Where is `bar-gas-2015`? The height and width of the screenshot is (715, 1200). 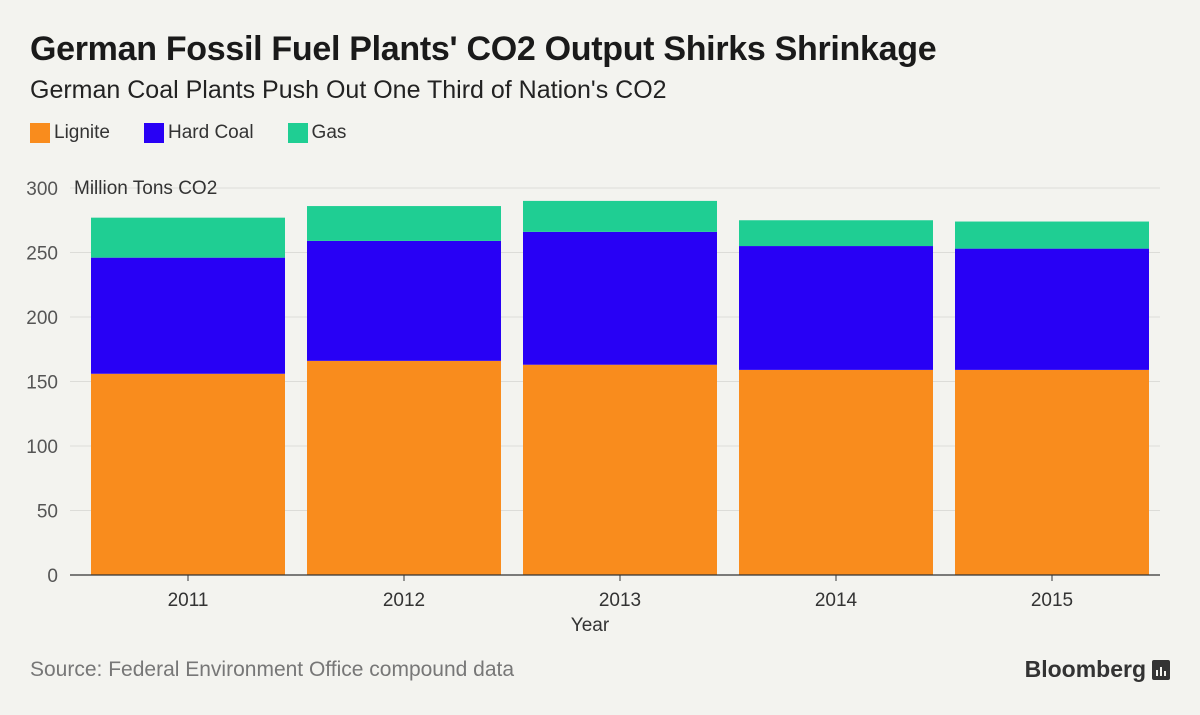 bar-gas-2015 is located at coordinates (1052, 235).